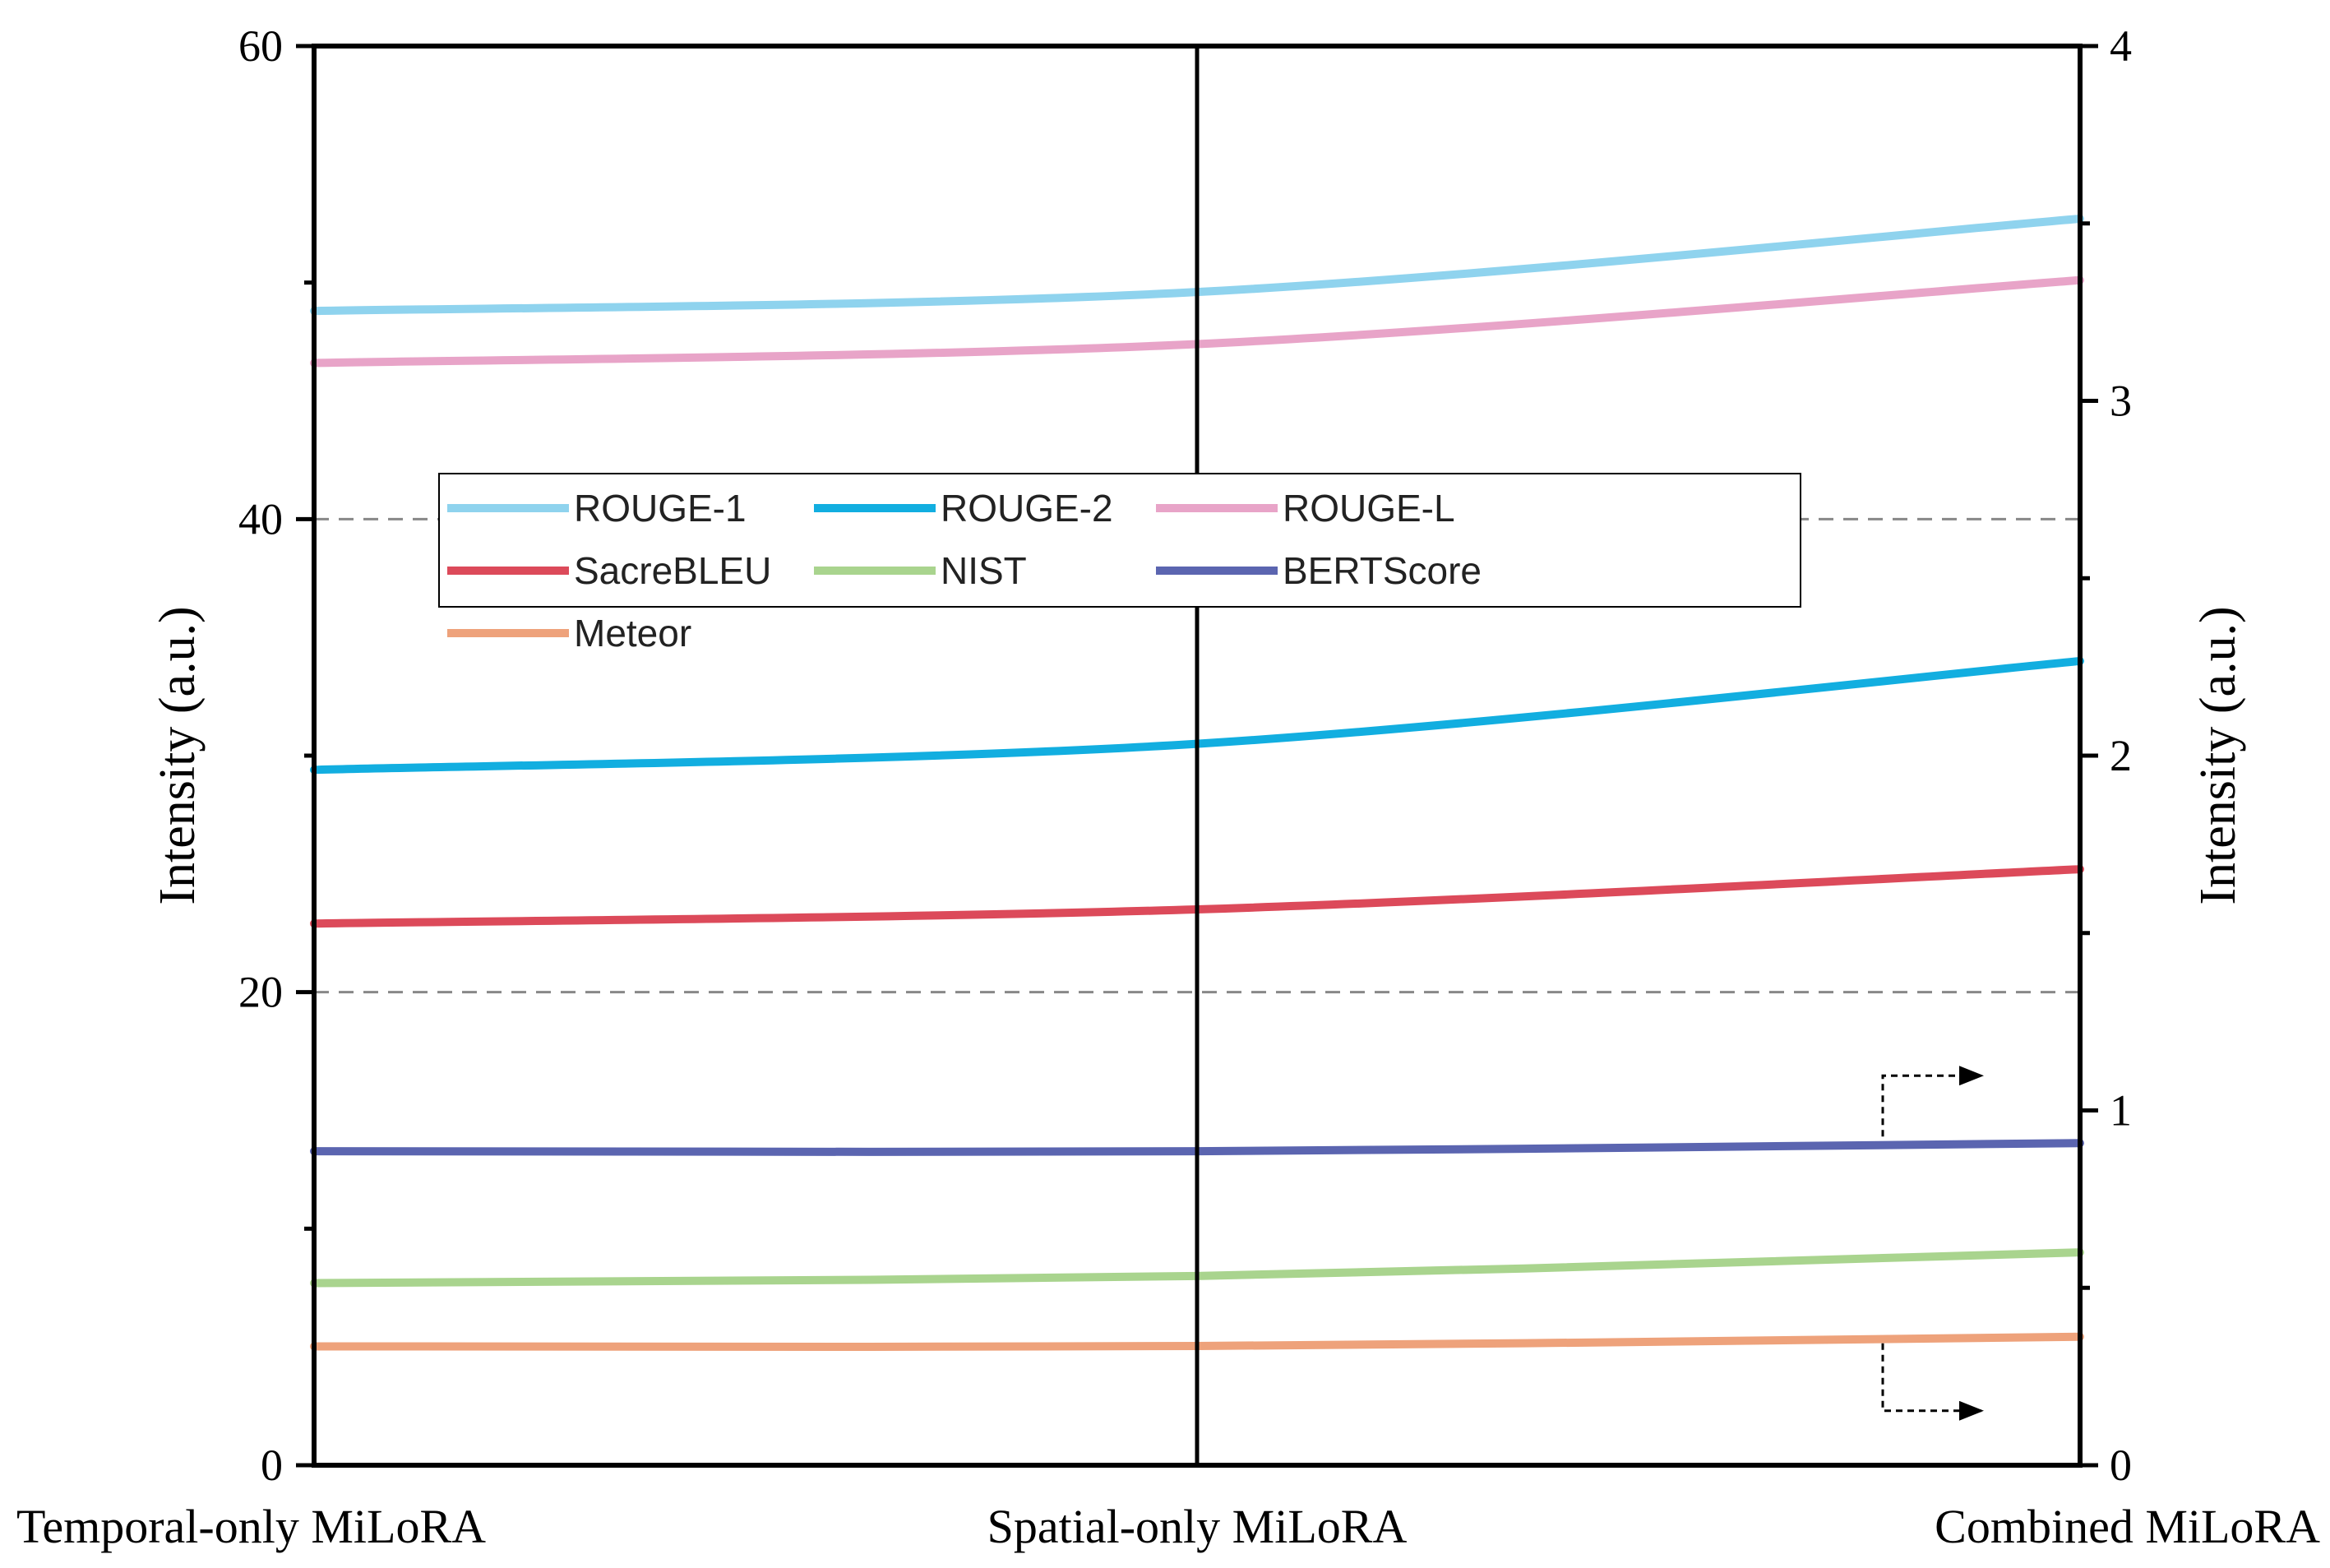 Image resolution: width=2330 pixels, height=1568 pixels. What do you see at coordinates (260, 992) in the screenshot?
I see `left-tick-label: 20` at bounding box center [260, 992].